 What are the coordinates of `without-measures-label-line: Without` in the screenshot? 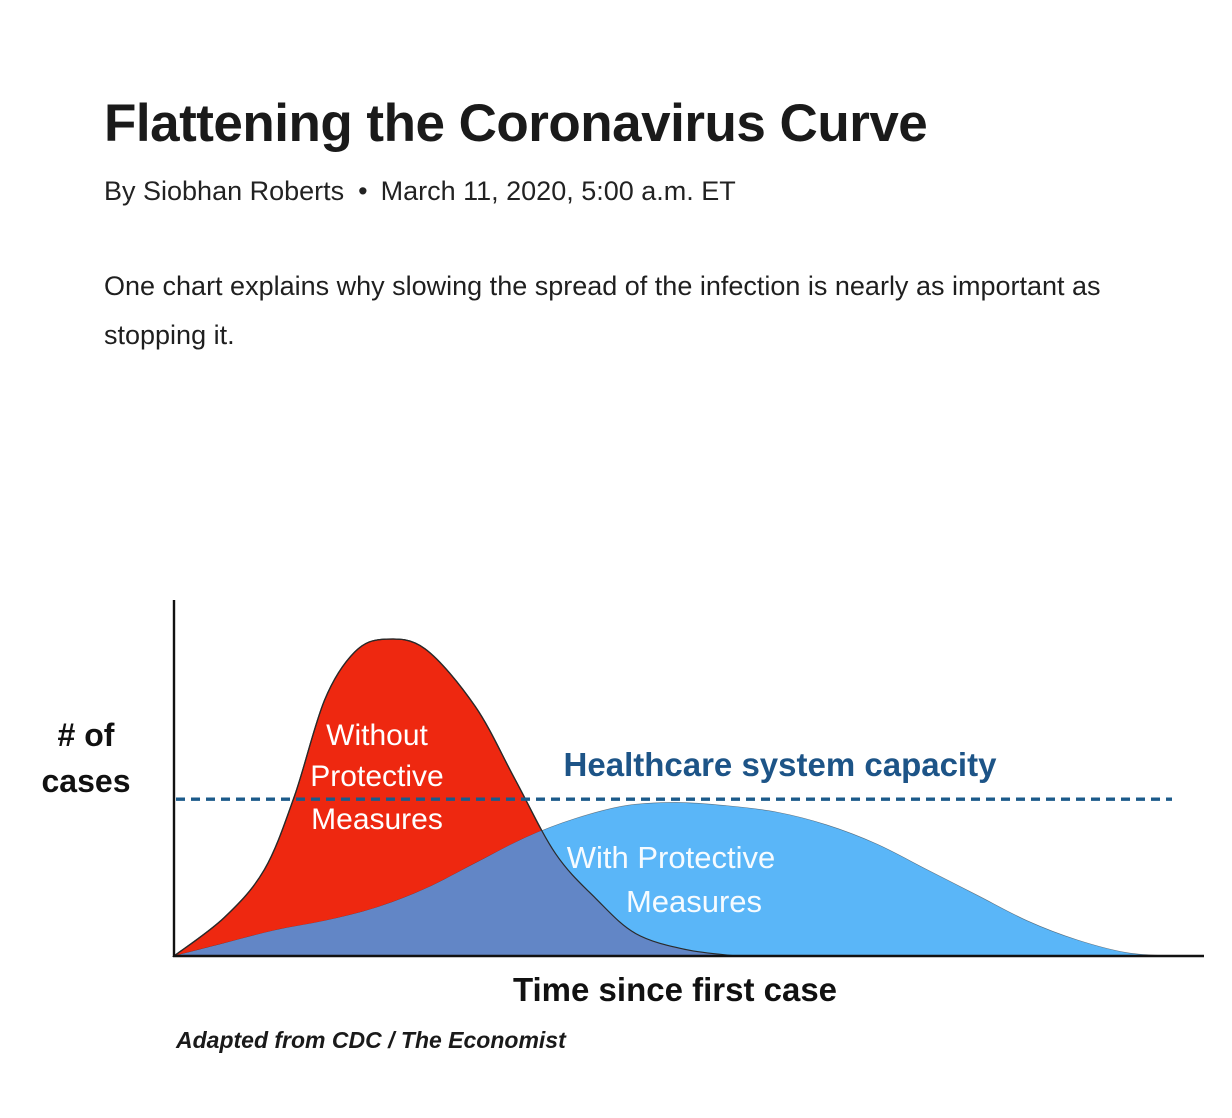 It's located at (377, 735).